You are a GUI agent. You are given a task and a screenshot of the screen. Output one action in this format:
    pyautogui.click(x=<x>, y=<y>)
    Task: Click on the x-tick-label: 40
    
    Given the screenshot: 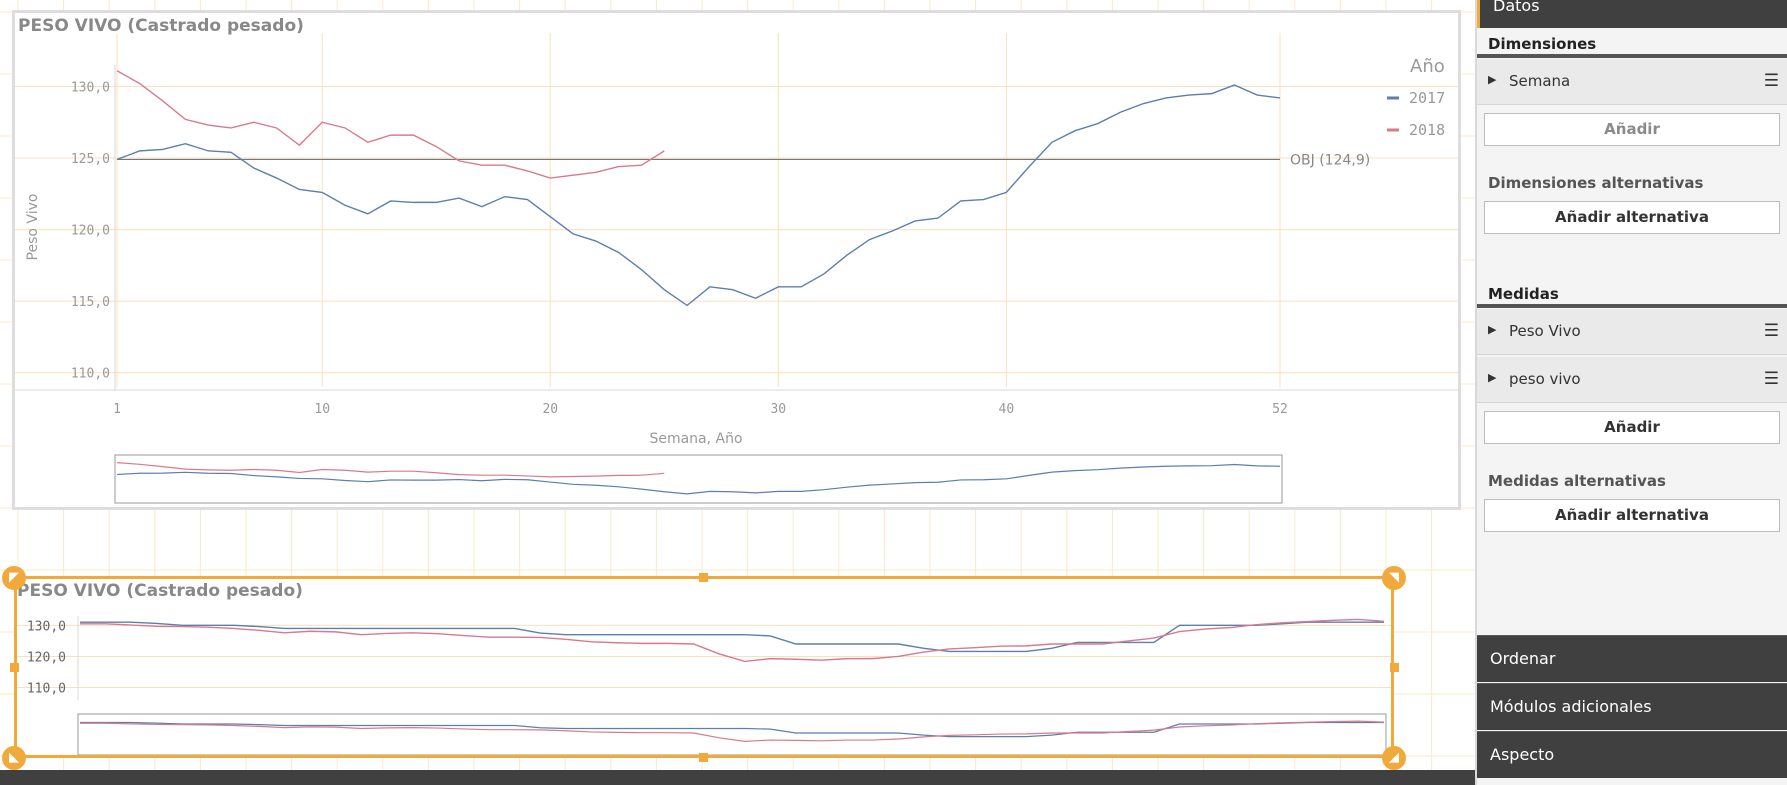 What is the action you would take?
    pyautogui.click(x=1007, y=409)
    